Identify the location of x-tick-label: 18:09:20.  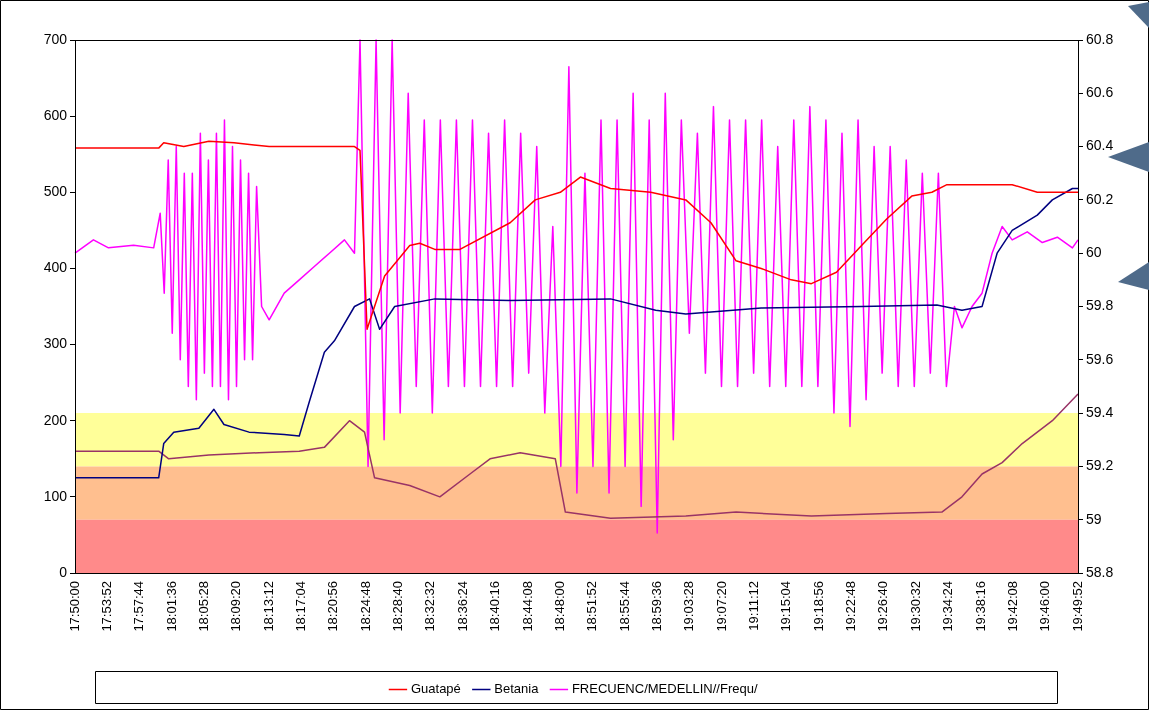
(236, 606).